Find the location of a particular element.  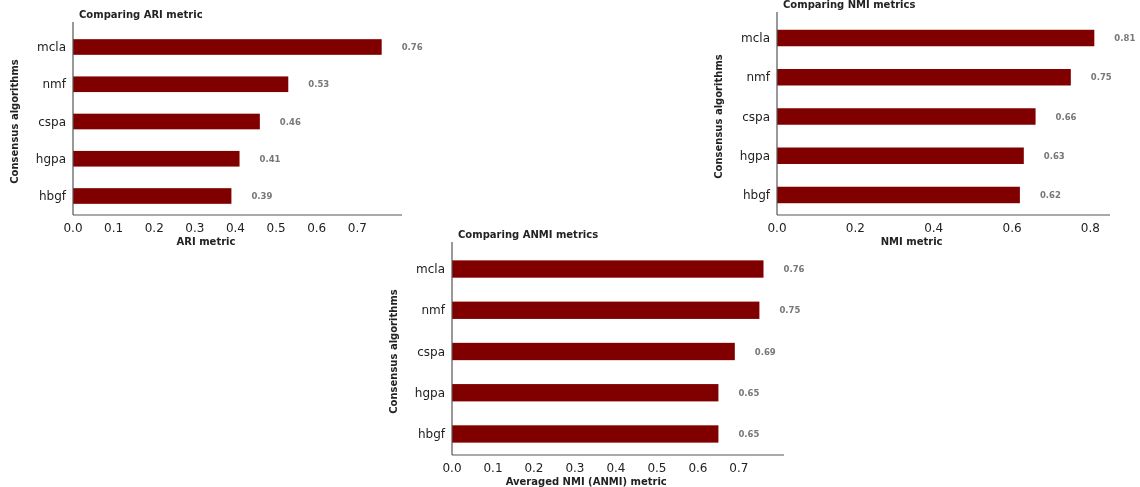

data-label: 0.53 is located at coordinates (319, 84).